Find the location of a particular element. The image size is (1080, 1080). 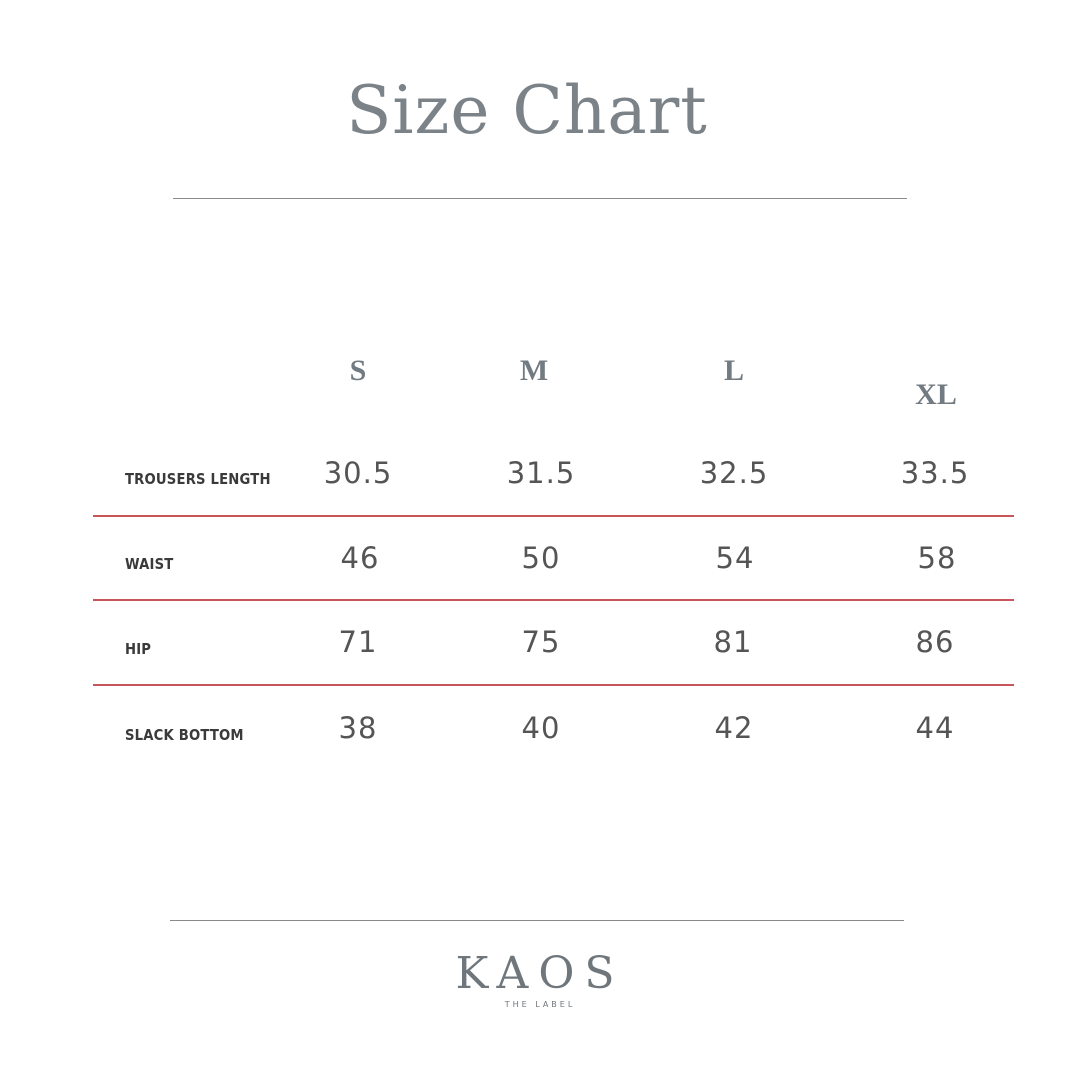

table-cell: 46 is located at coordinates (360, 558).